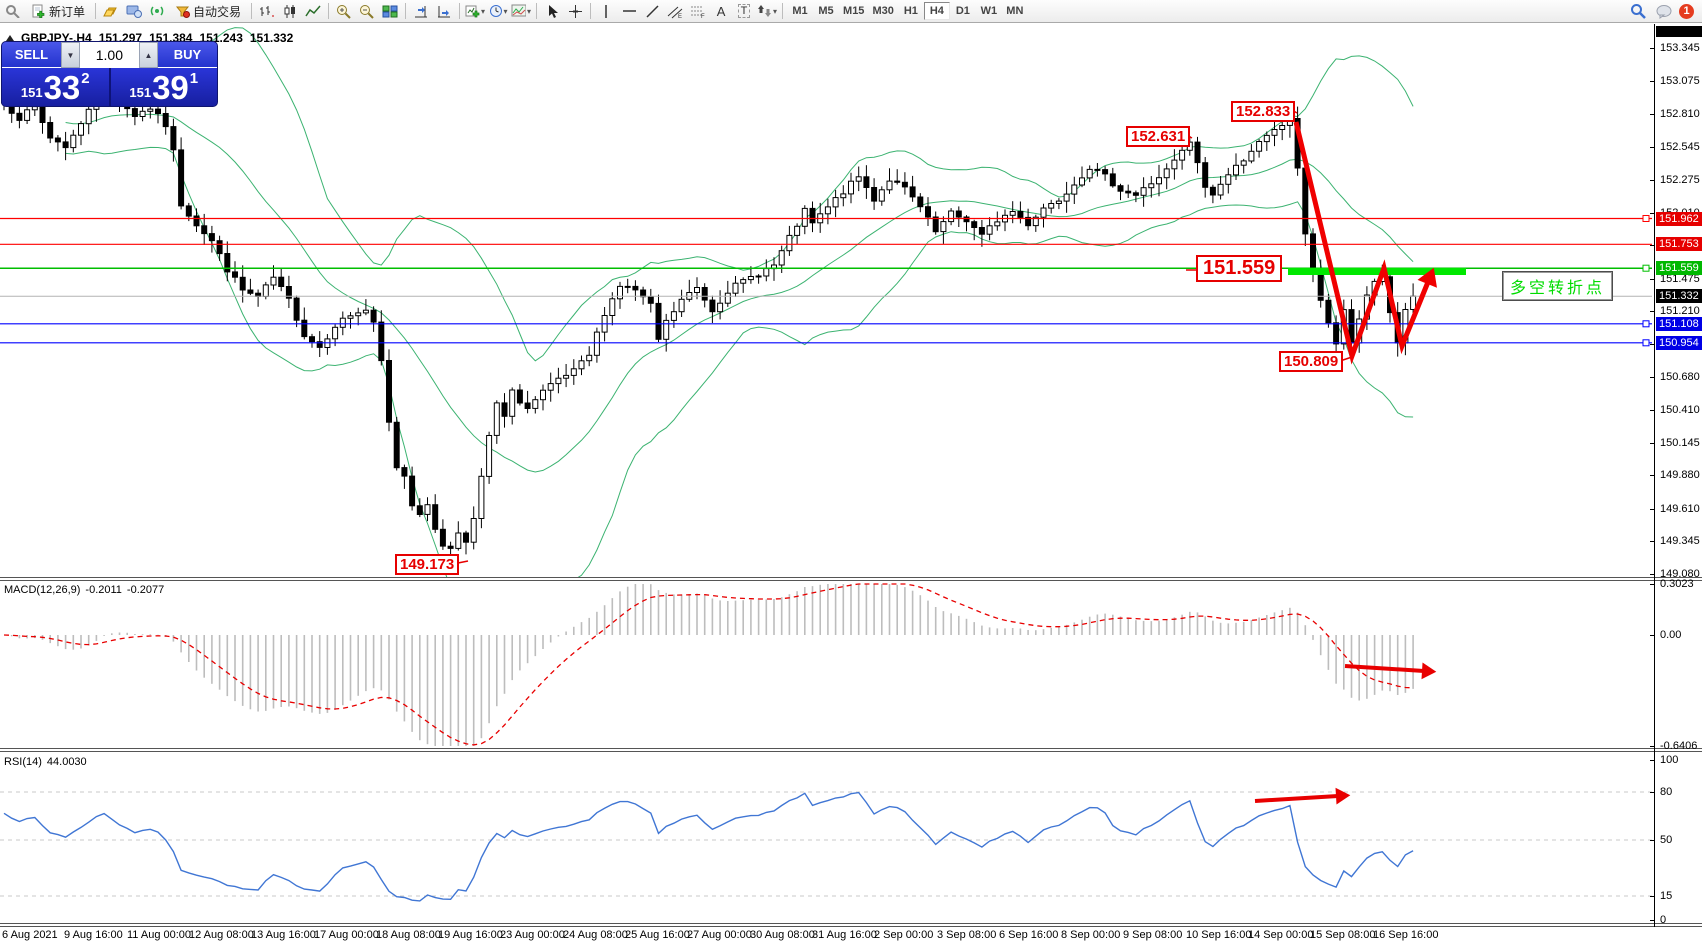  Describe the element at coordinates (910, 11) in the screenshot. I see `timeframe-H1: H1` at that location.